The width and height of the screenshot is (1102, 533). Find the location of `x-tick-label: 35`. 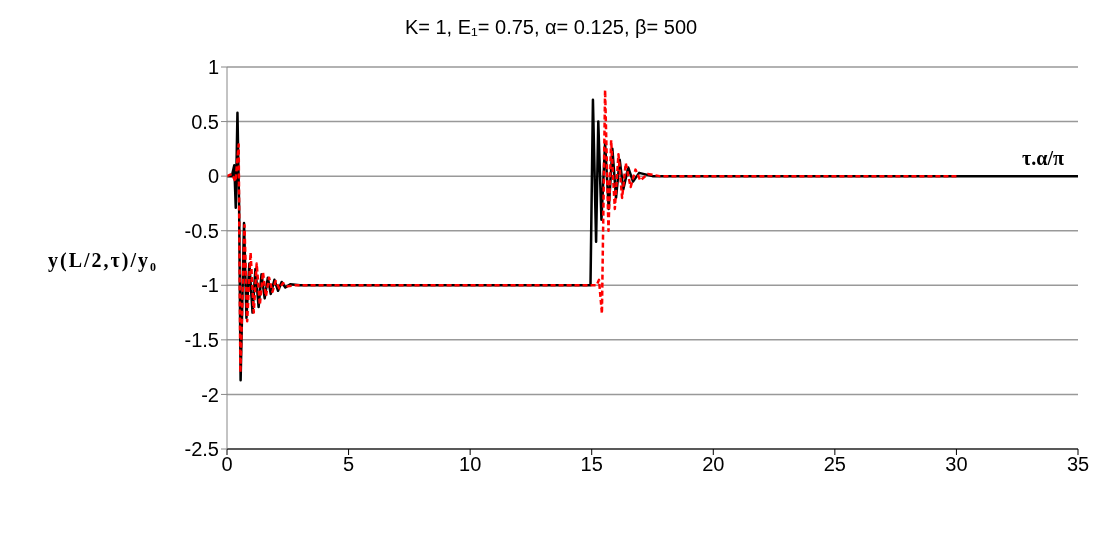

x-tick-label: 35 is located at coordinates (1078, 464).